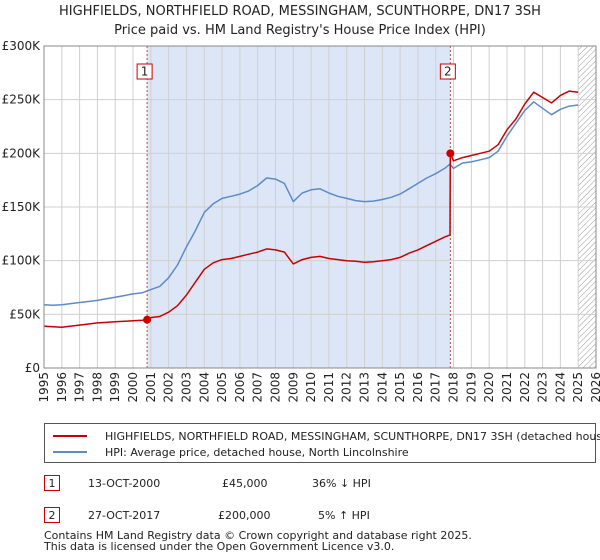  Describe the element at coordinates (275, 387) in the screenshot. I see `x-tick-label: 2008` at that location.